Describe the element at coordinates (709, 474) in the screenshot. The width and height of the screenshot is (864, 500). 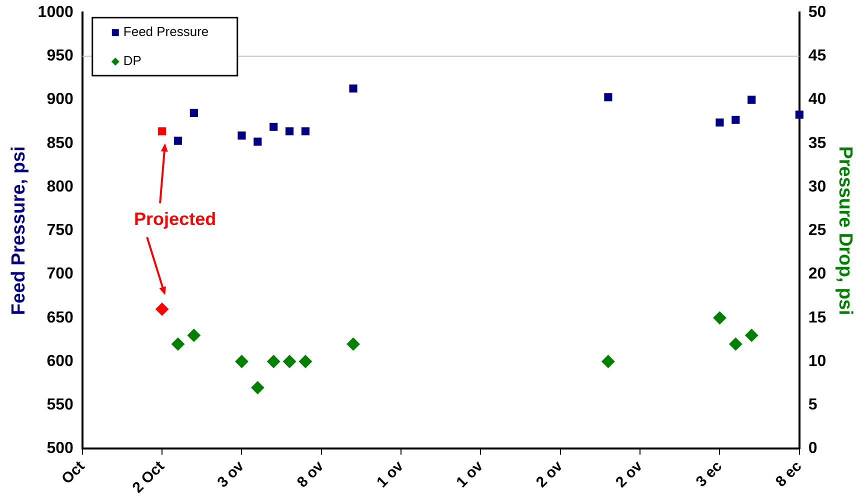
I see `x-tick-label: 3 ec` at that location.